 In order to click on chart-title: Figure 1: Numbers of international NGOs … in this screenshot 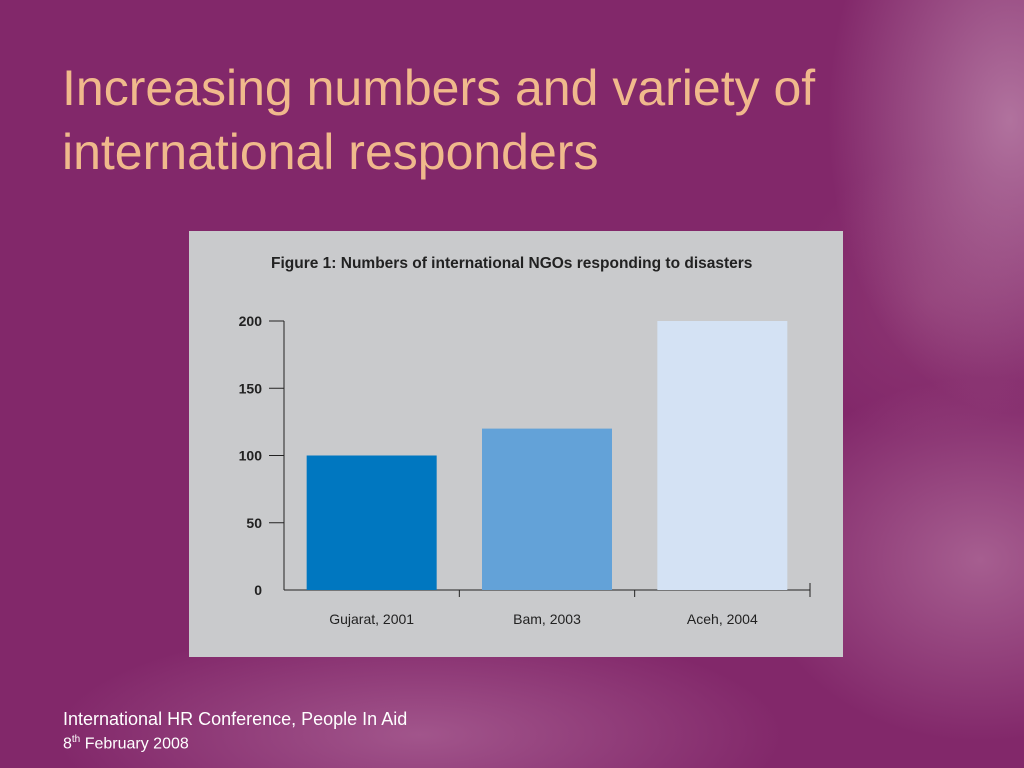, I will do `click(512, 263)`.